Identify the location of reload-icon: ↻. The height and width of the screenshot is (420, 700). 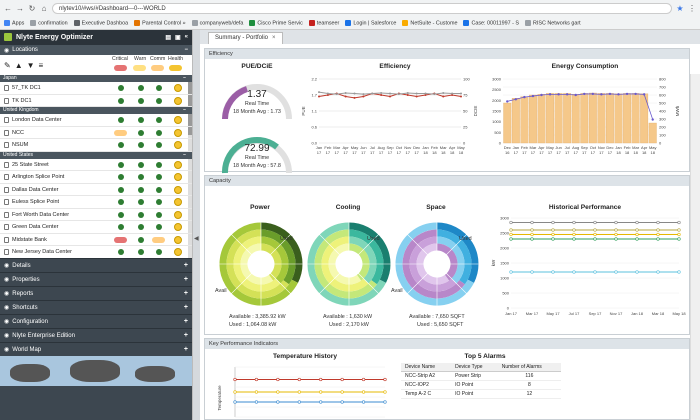
(32, 8).